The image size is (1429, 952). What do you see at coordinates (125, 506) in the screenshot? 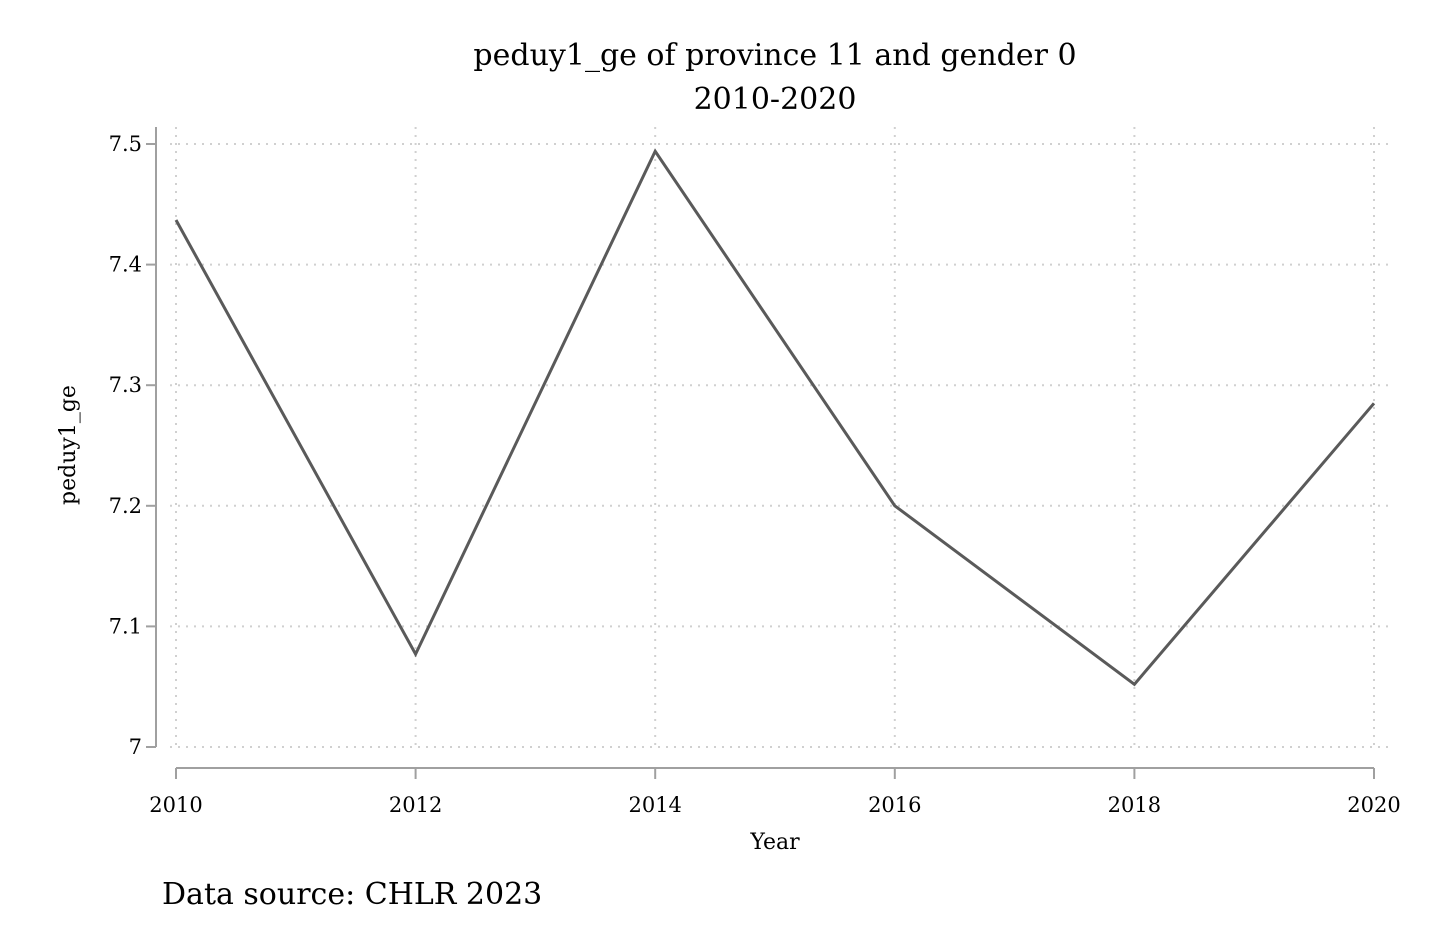
I see `y-tick-label: 7.2` at bounding box center [125, 506].